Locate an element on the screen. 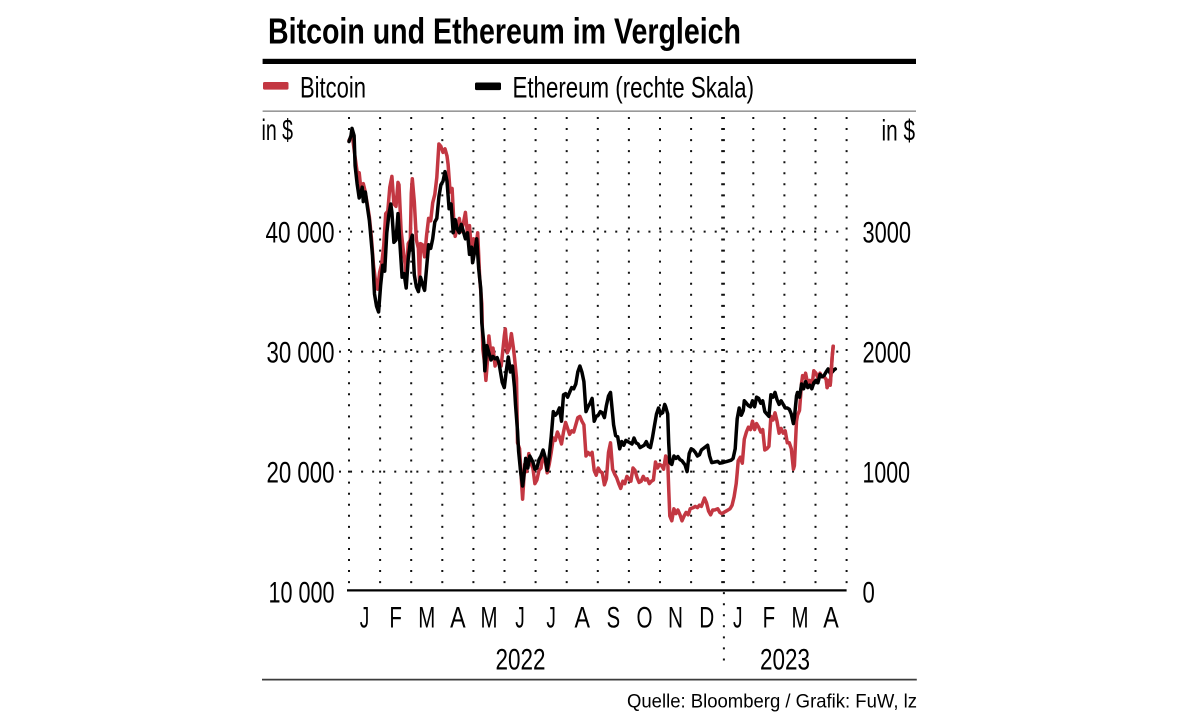 The image size is (1179, 713). svg-text: 0 is located at coordinates (869, 593).